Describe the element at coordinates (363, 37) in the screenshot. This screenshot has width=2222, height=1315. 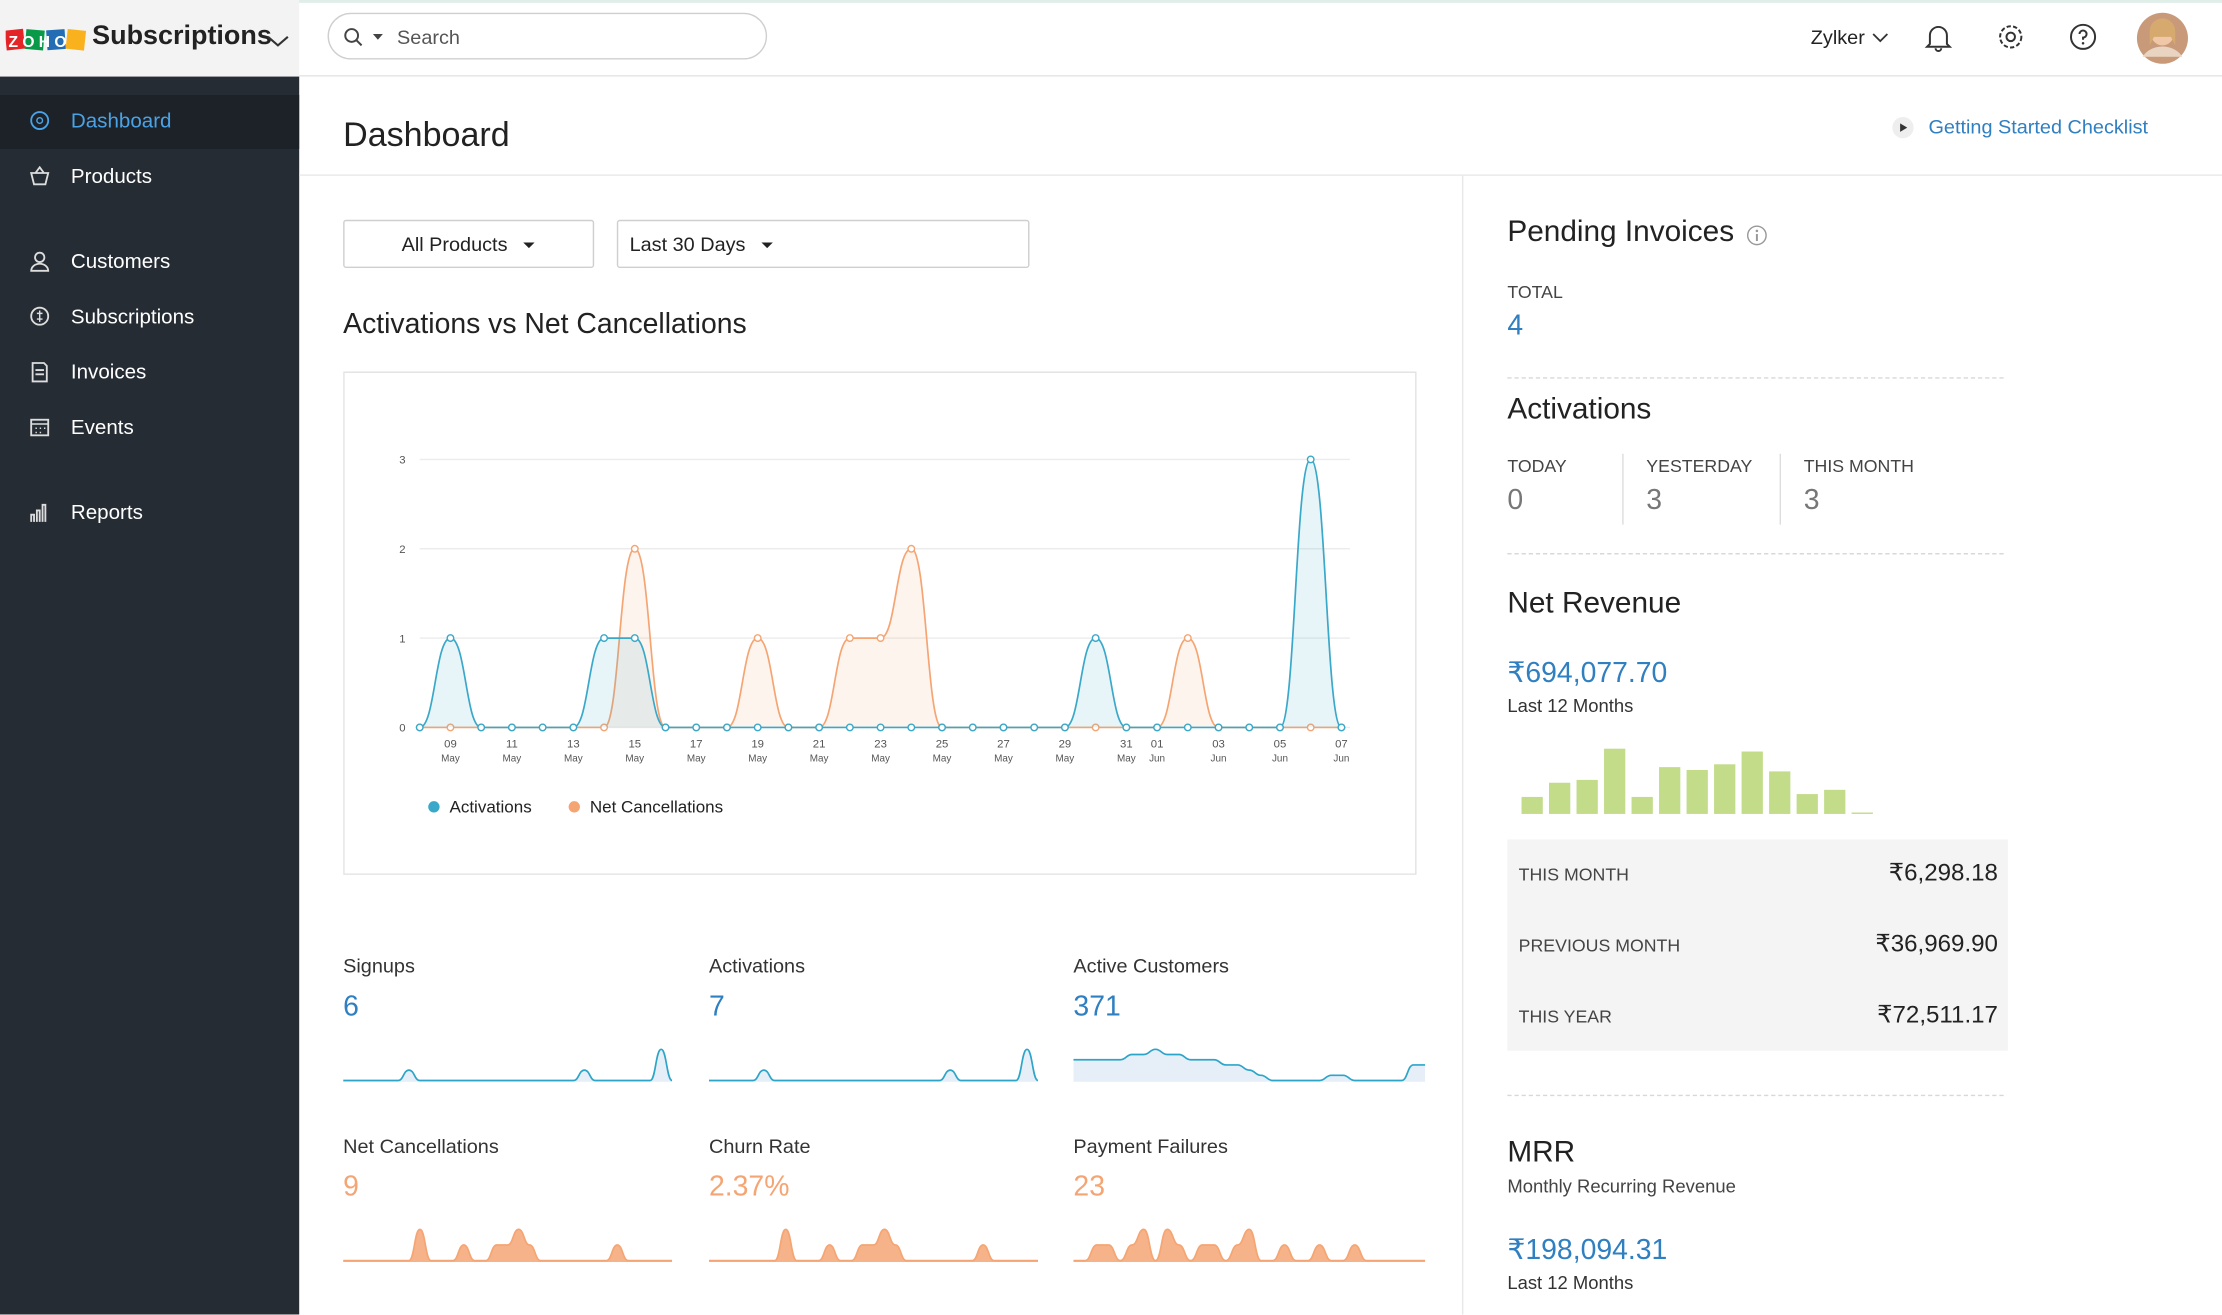
I see `search-icon` at that location.